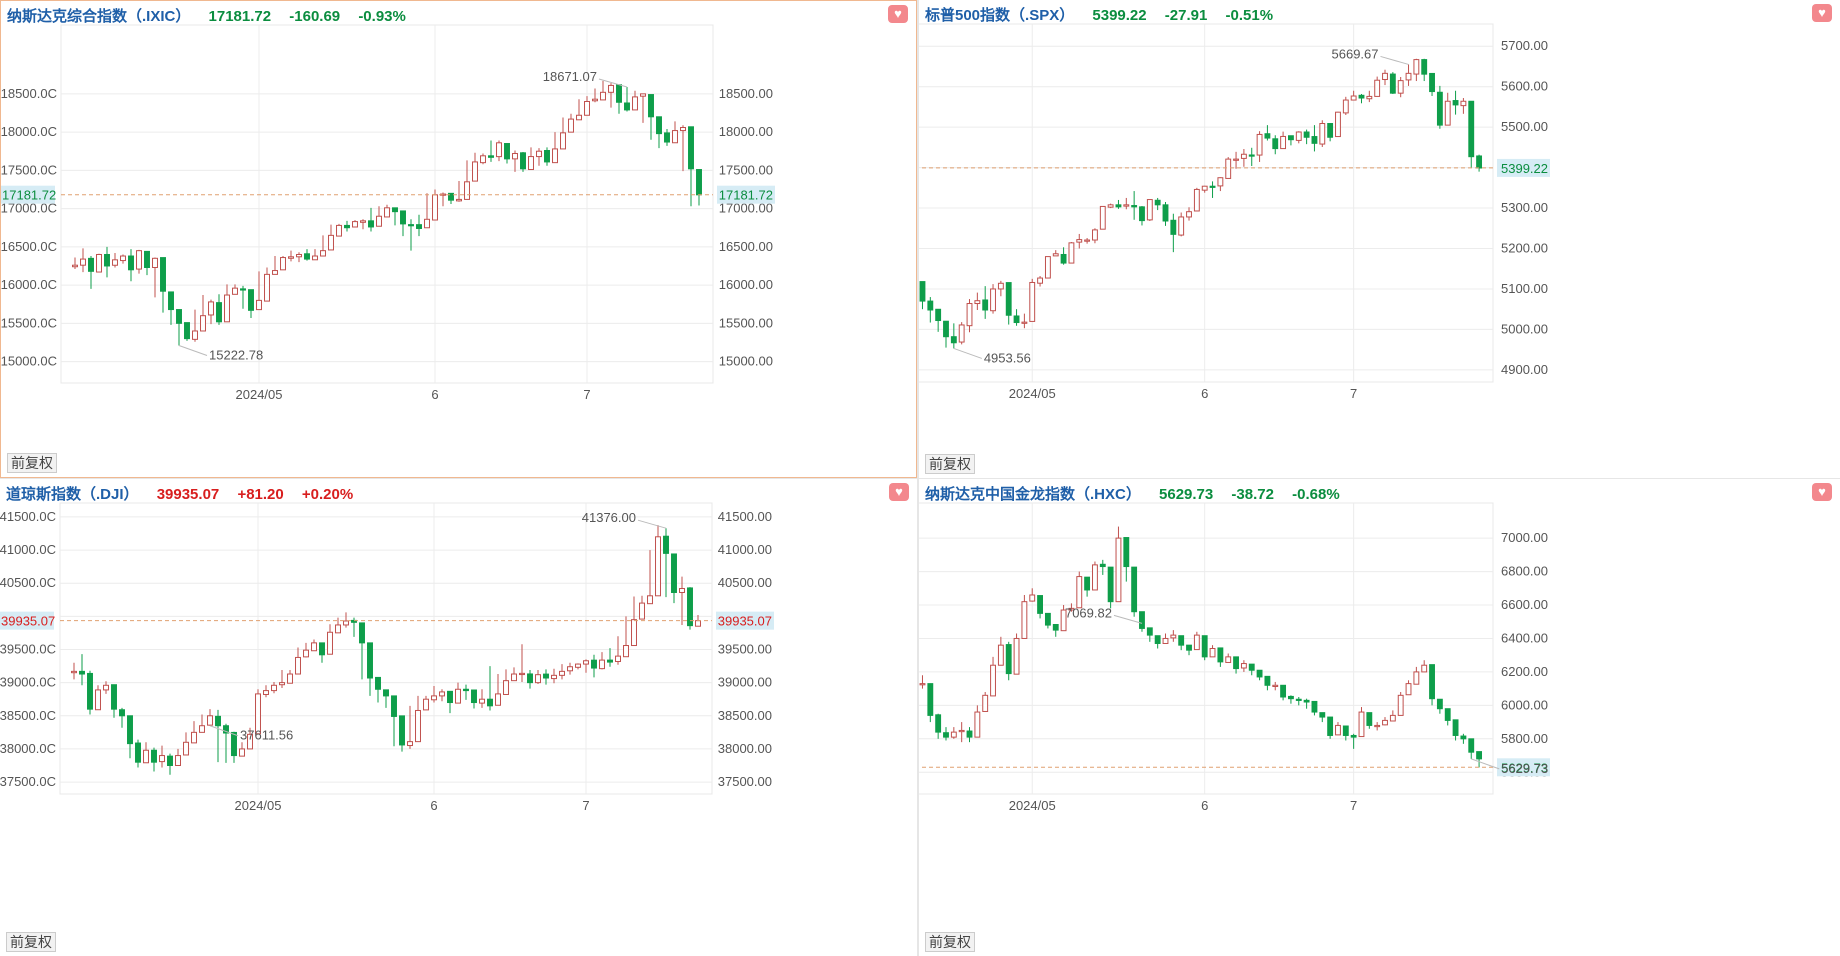 This screenshot has width=1840, height=956. I want to click on y-tick-label-right: 38500.00, so click(745, 715).